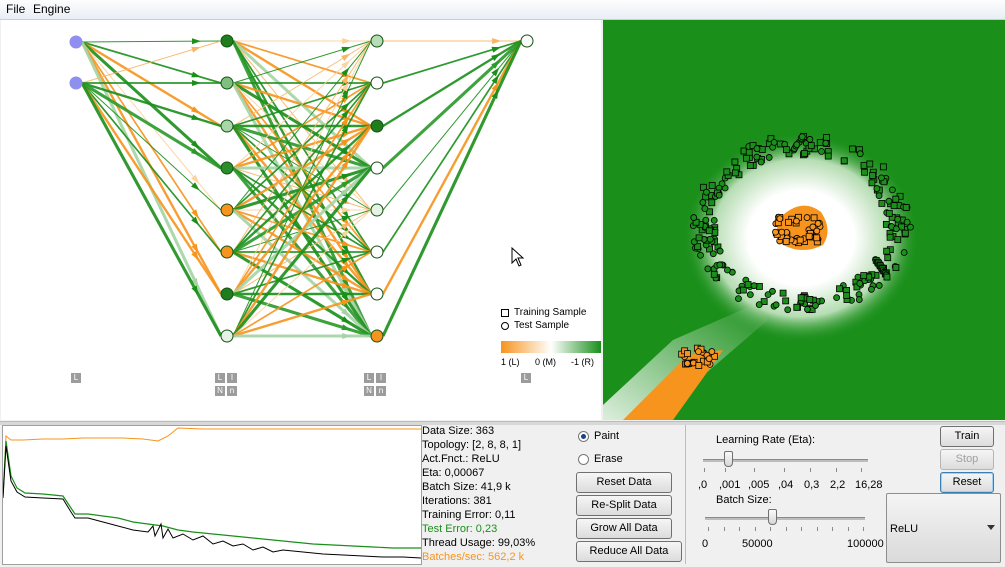 This screenshot has height=567, width=1005. Describe the element at coordinates (381, 391) in the screenshot. I see `hidden2-tag-n2: n` at that location.